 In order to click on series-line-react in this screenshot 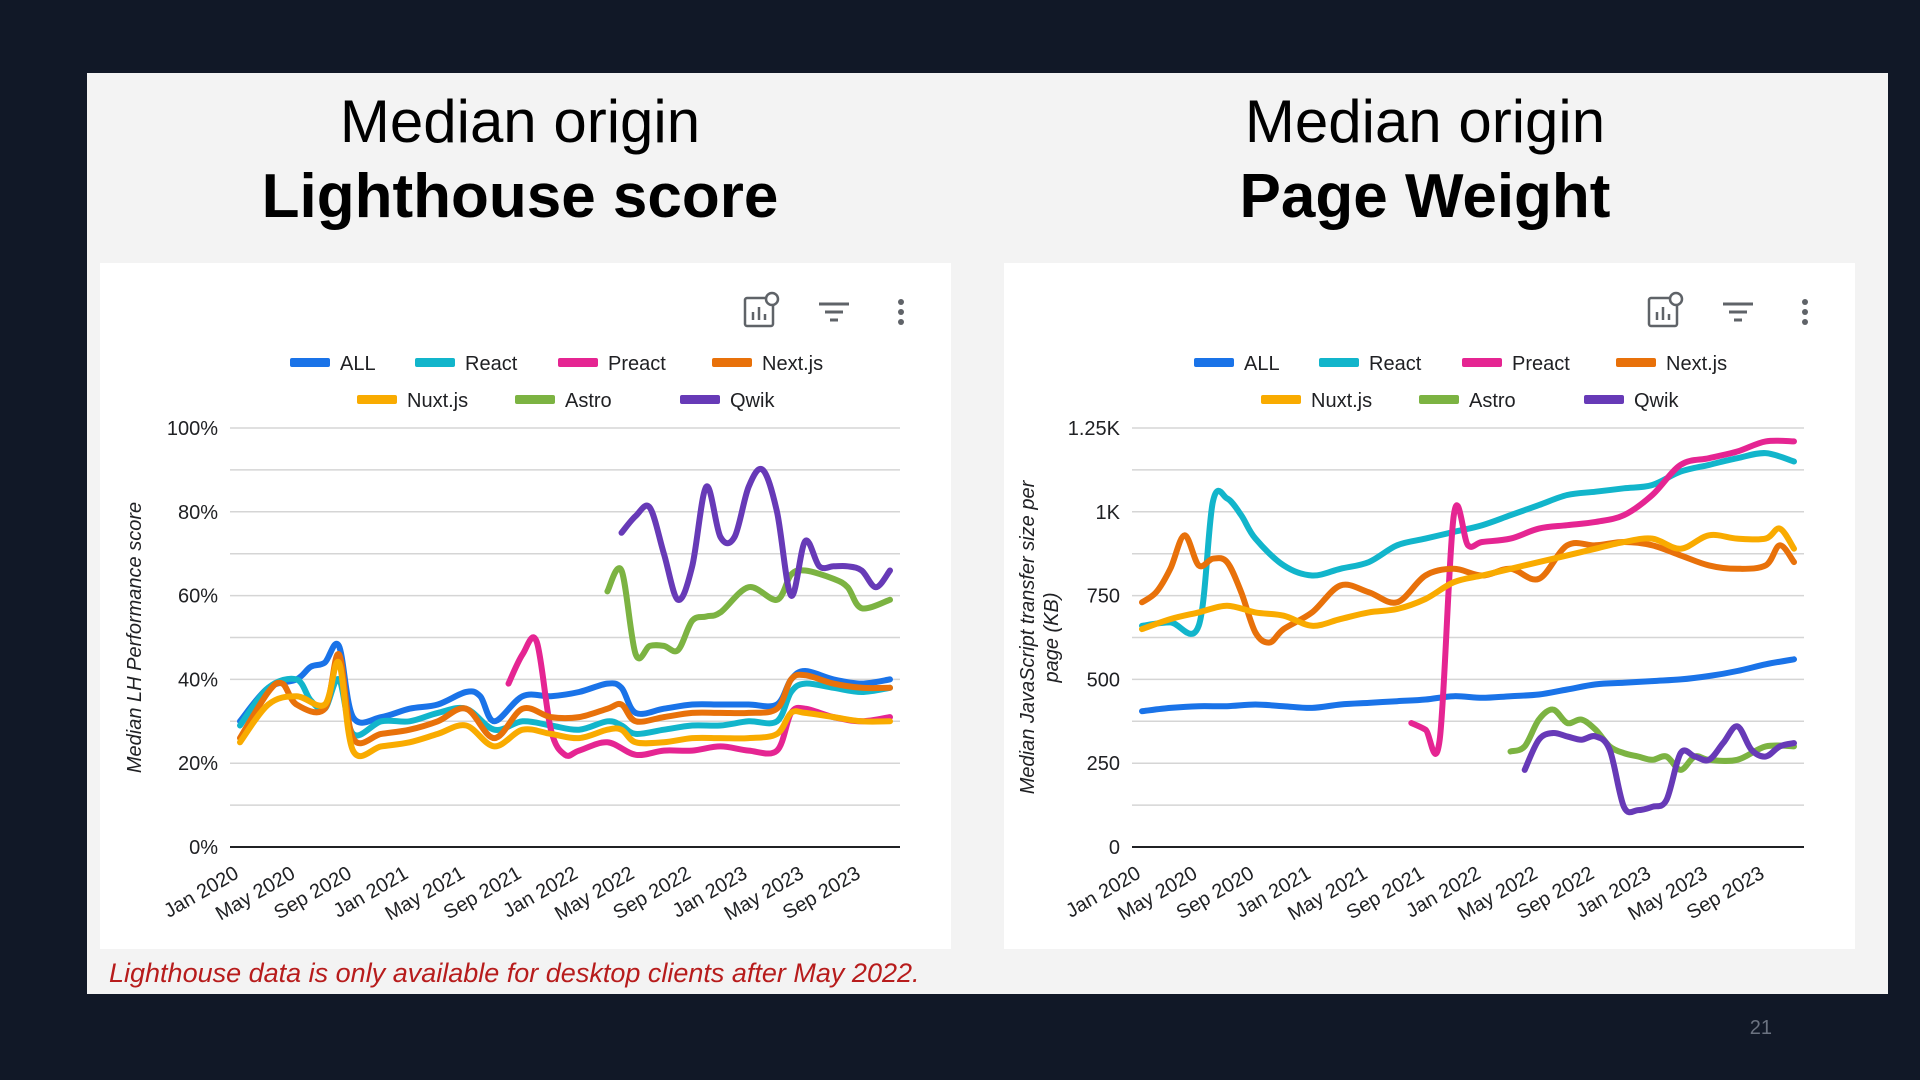, I will do `click(1468, 543)`.